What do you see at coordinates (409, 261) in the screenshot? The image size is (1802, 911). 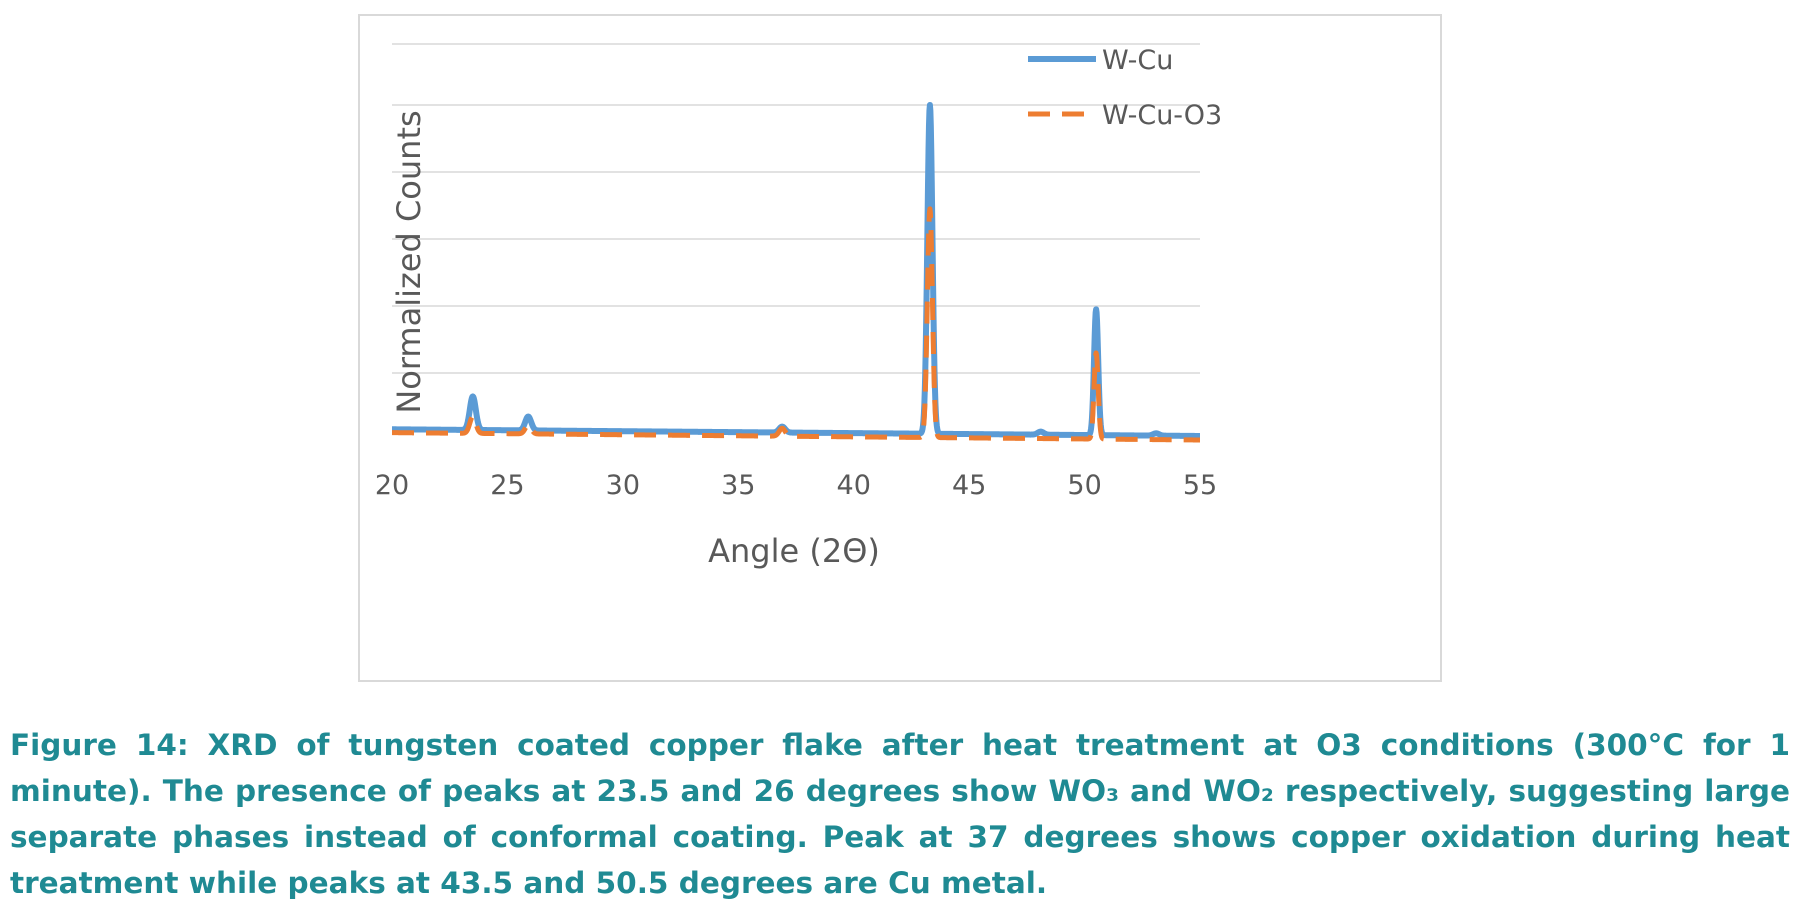 I see `y-axis-title: Normalized Counts` at bounding box center [409, 261].